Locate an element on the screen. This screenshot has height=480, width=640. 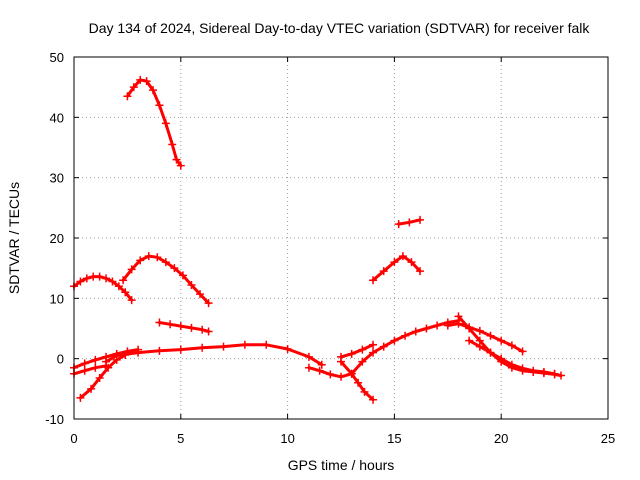
y-tick-label: 10 is located at coordinates (57, 298).